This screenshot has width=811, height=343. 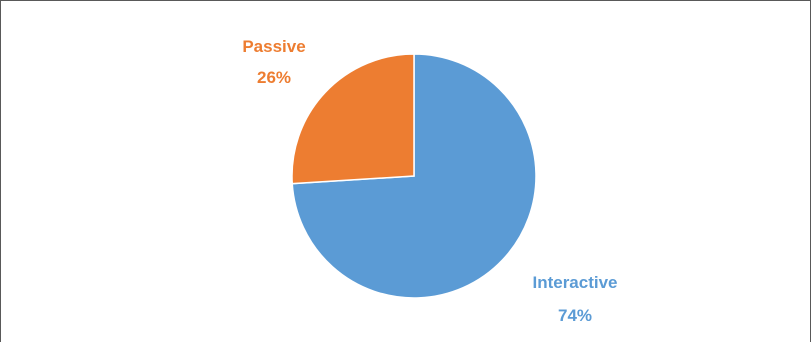 I want to click on slice-label-interactive-name: Interactive, so click(x=574, y=282).